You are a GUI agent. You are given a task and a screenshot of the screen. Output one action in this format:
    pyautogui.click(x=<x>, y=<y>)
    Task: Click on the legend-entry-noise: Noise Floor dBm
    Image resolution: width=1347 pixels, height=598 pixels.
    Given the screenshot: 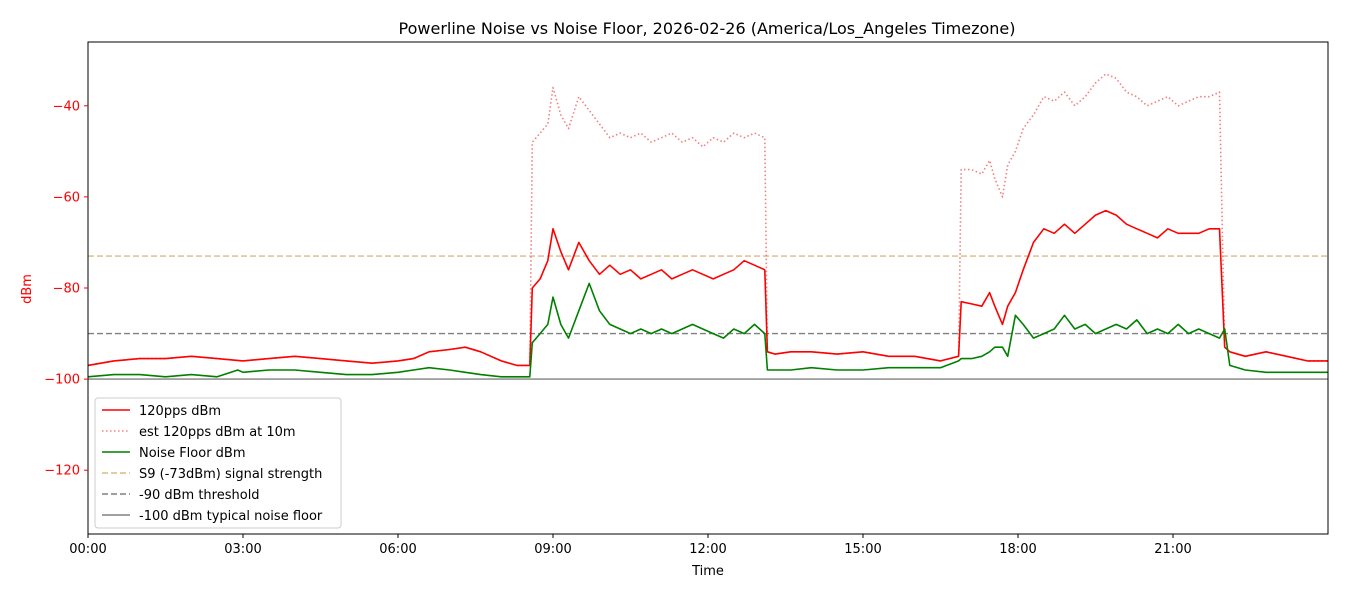 What is the action you would take?
    pyautogui.click(x=192, y=453)
    